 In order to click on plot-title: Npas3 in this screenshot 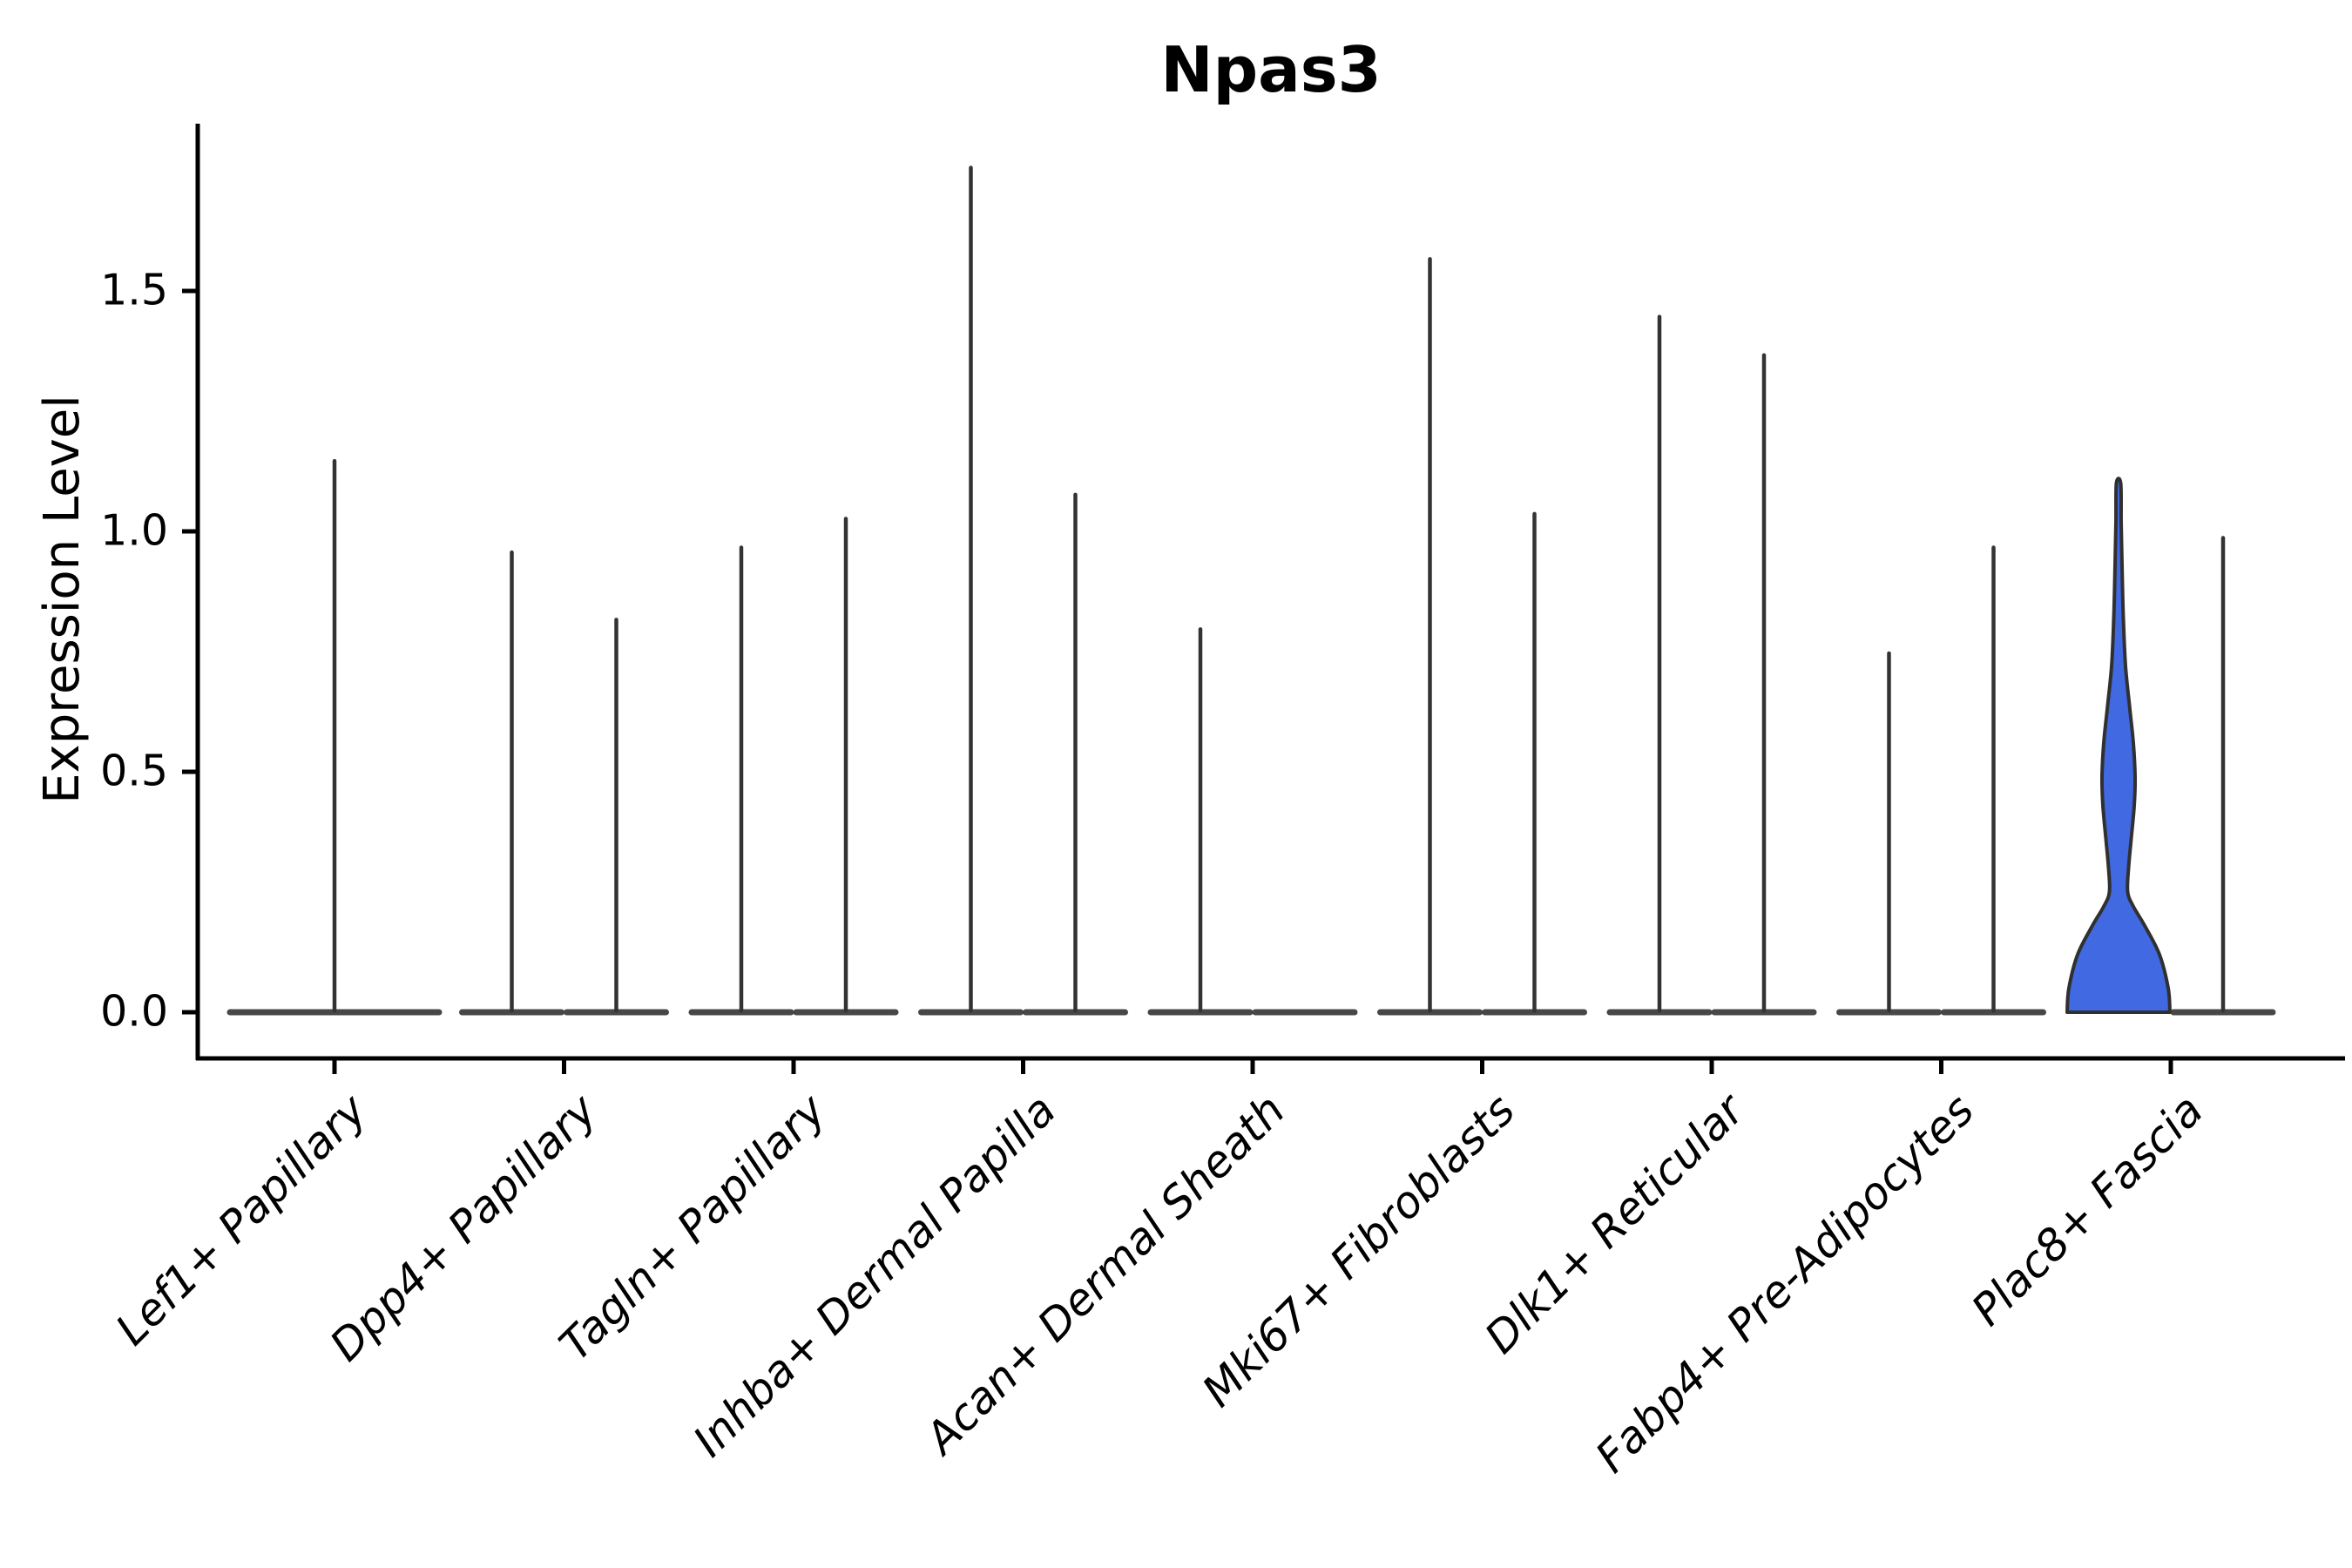, I will do `click(1271, 69)`.